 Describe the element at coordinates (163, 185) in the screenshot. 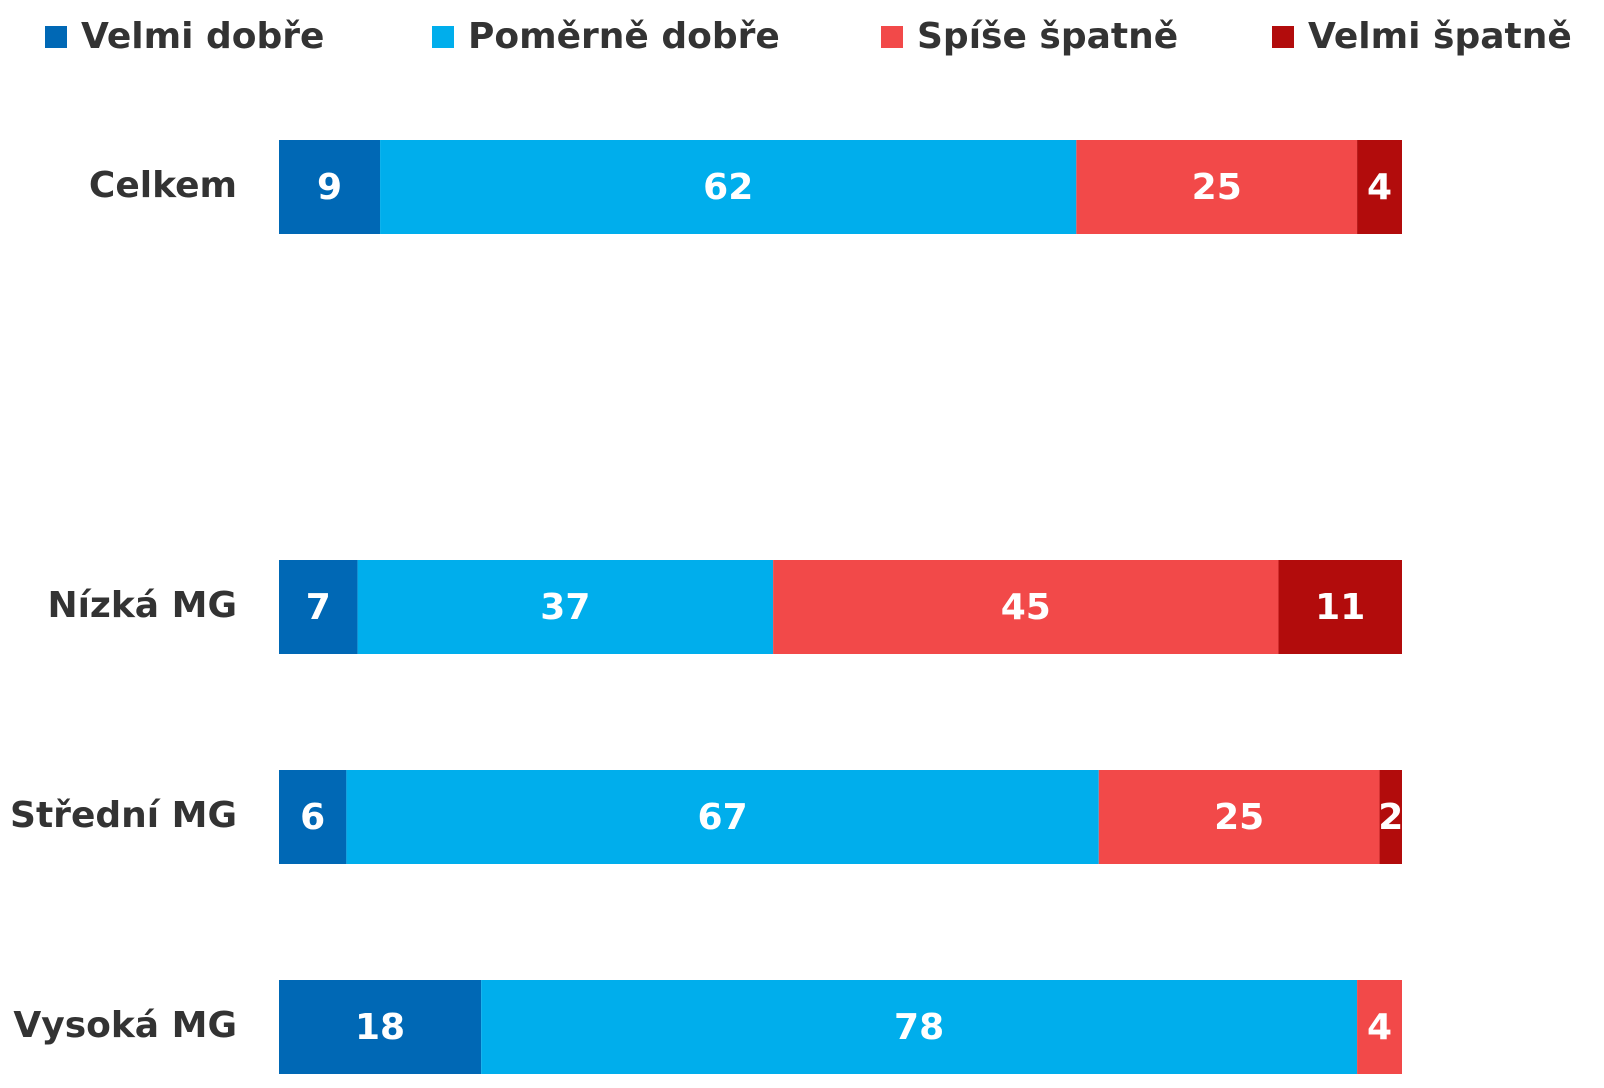

I see `category-label: Celkem` at that location.